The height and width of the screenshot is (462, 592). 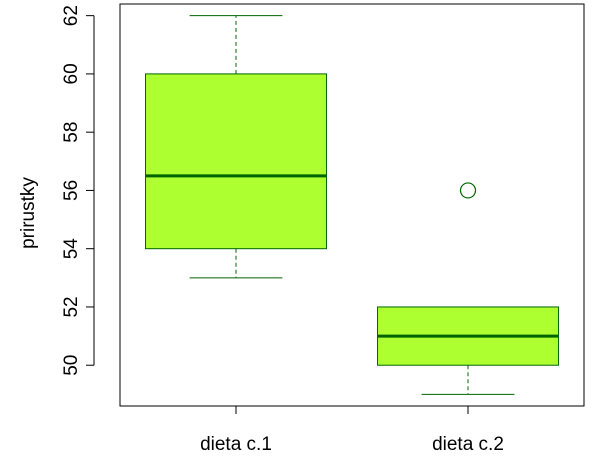 I want to click on y-tick-label: 54, so click(x=71, y=249).